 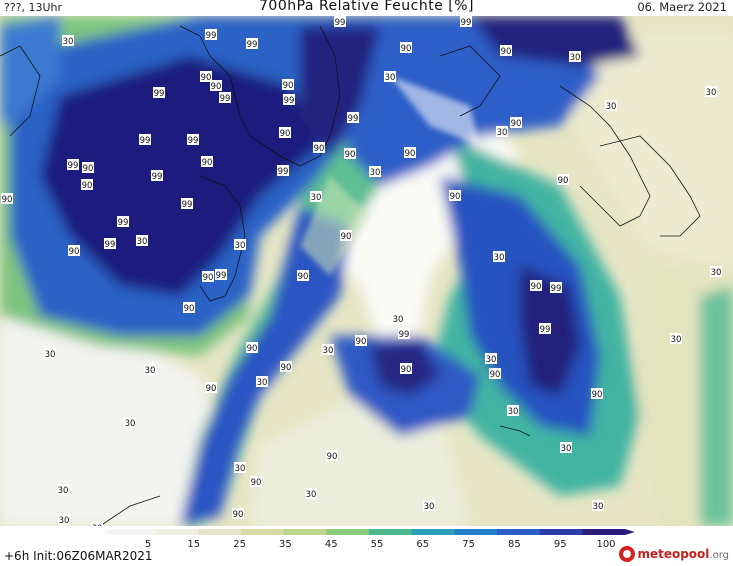 I want to click on colorbar-tick: 25, so click(x=239, y=544).